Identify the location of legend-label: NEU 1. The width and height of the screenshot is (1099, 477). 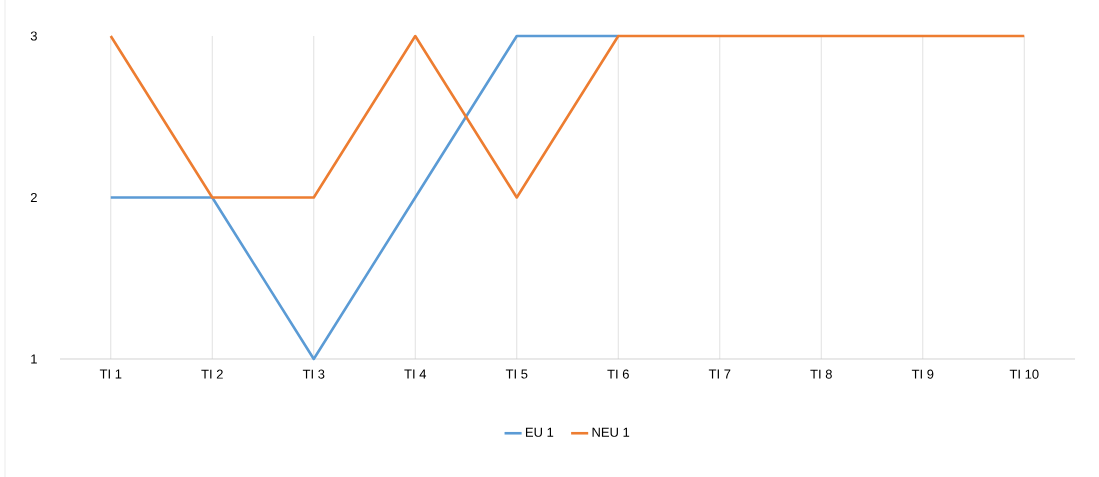
(611, 432).